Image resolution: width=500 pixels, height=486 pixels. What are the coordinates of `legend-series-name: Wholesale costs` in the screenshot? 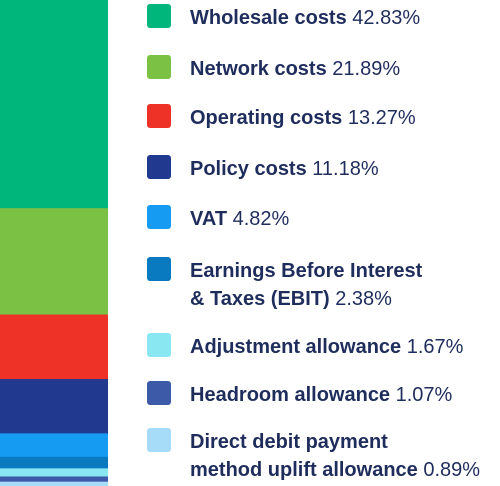 It's located at (268, 18).